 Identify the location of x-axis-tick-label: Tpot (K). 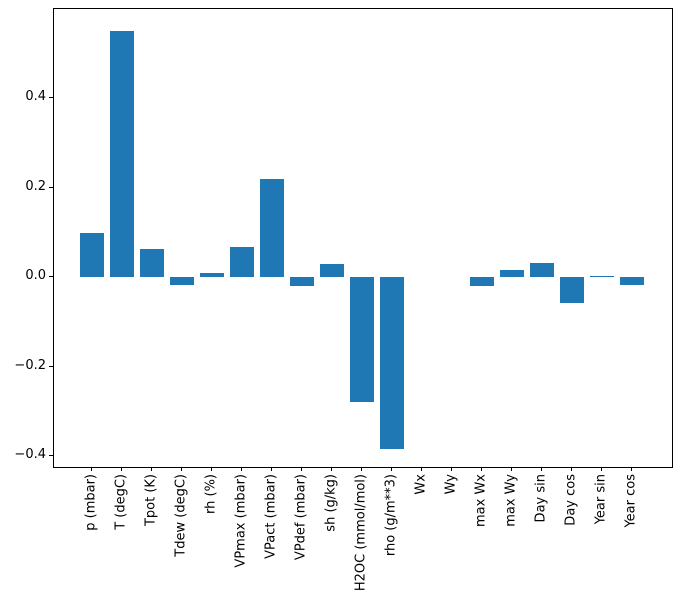
(151, 500).